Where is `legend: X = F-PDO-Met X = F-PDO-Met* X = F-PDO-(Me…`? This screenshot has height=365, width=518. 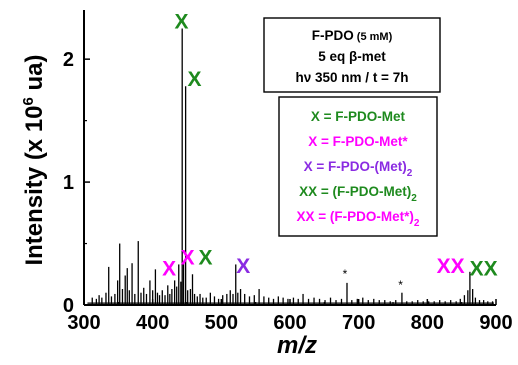
legend: X = F-PDO-Met X = F-PDO-Met* X = F-PDO-(Me… is located at coordinates (358, 166).